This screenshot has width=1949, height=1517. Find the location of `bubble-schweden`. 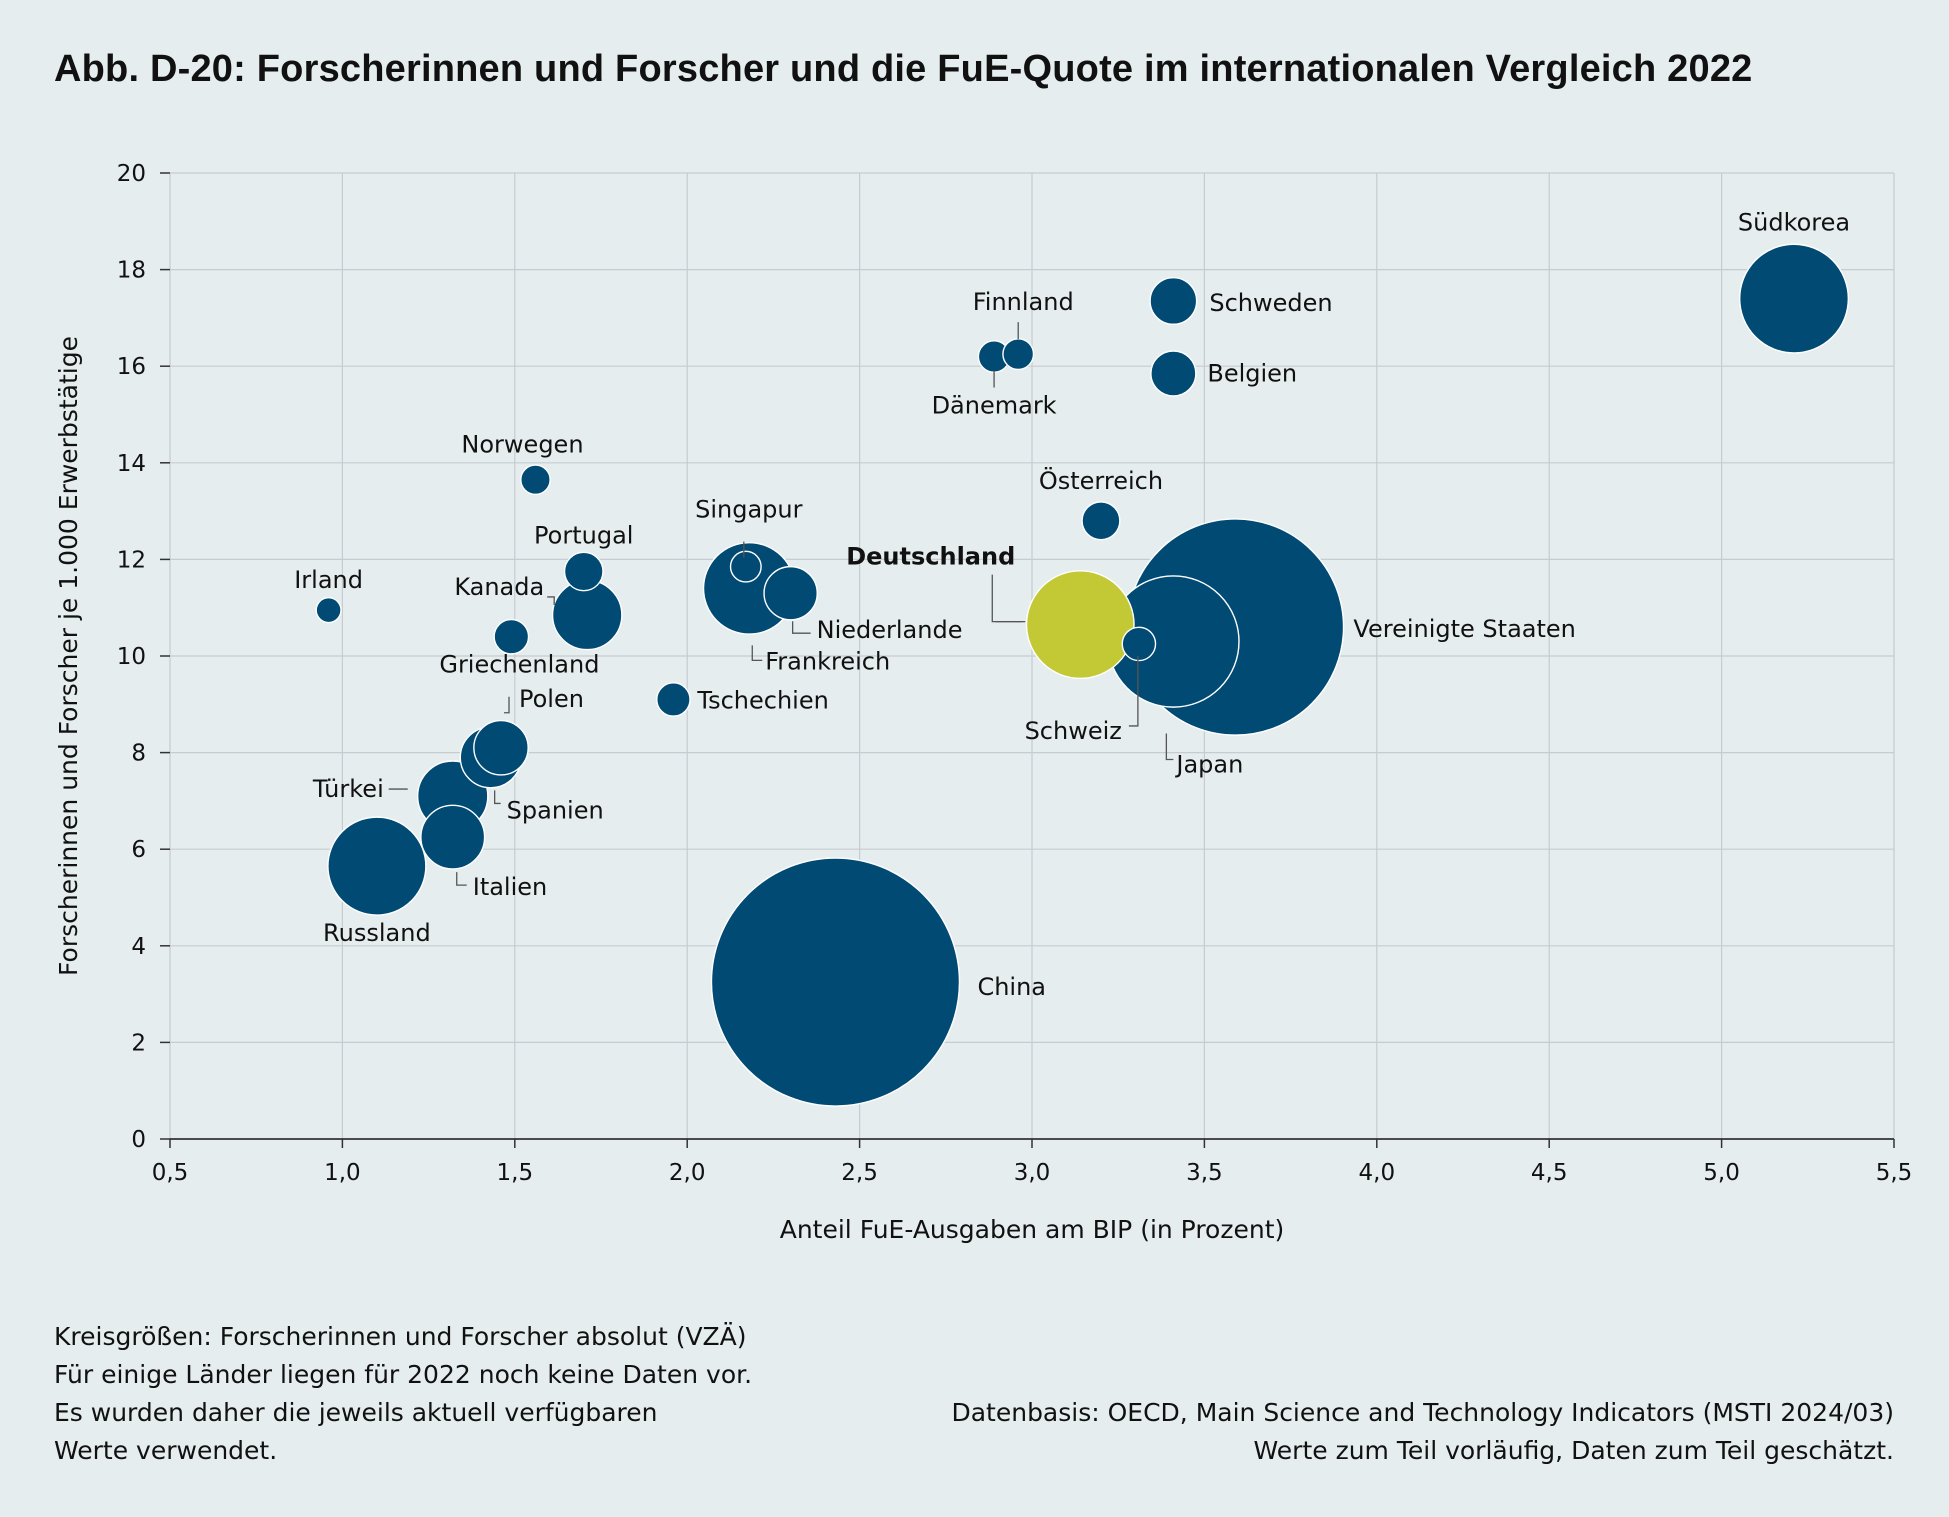

bubble-schweden is located at coordinates (1173, 301).